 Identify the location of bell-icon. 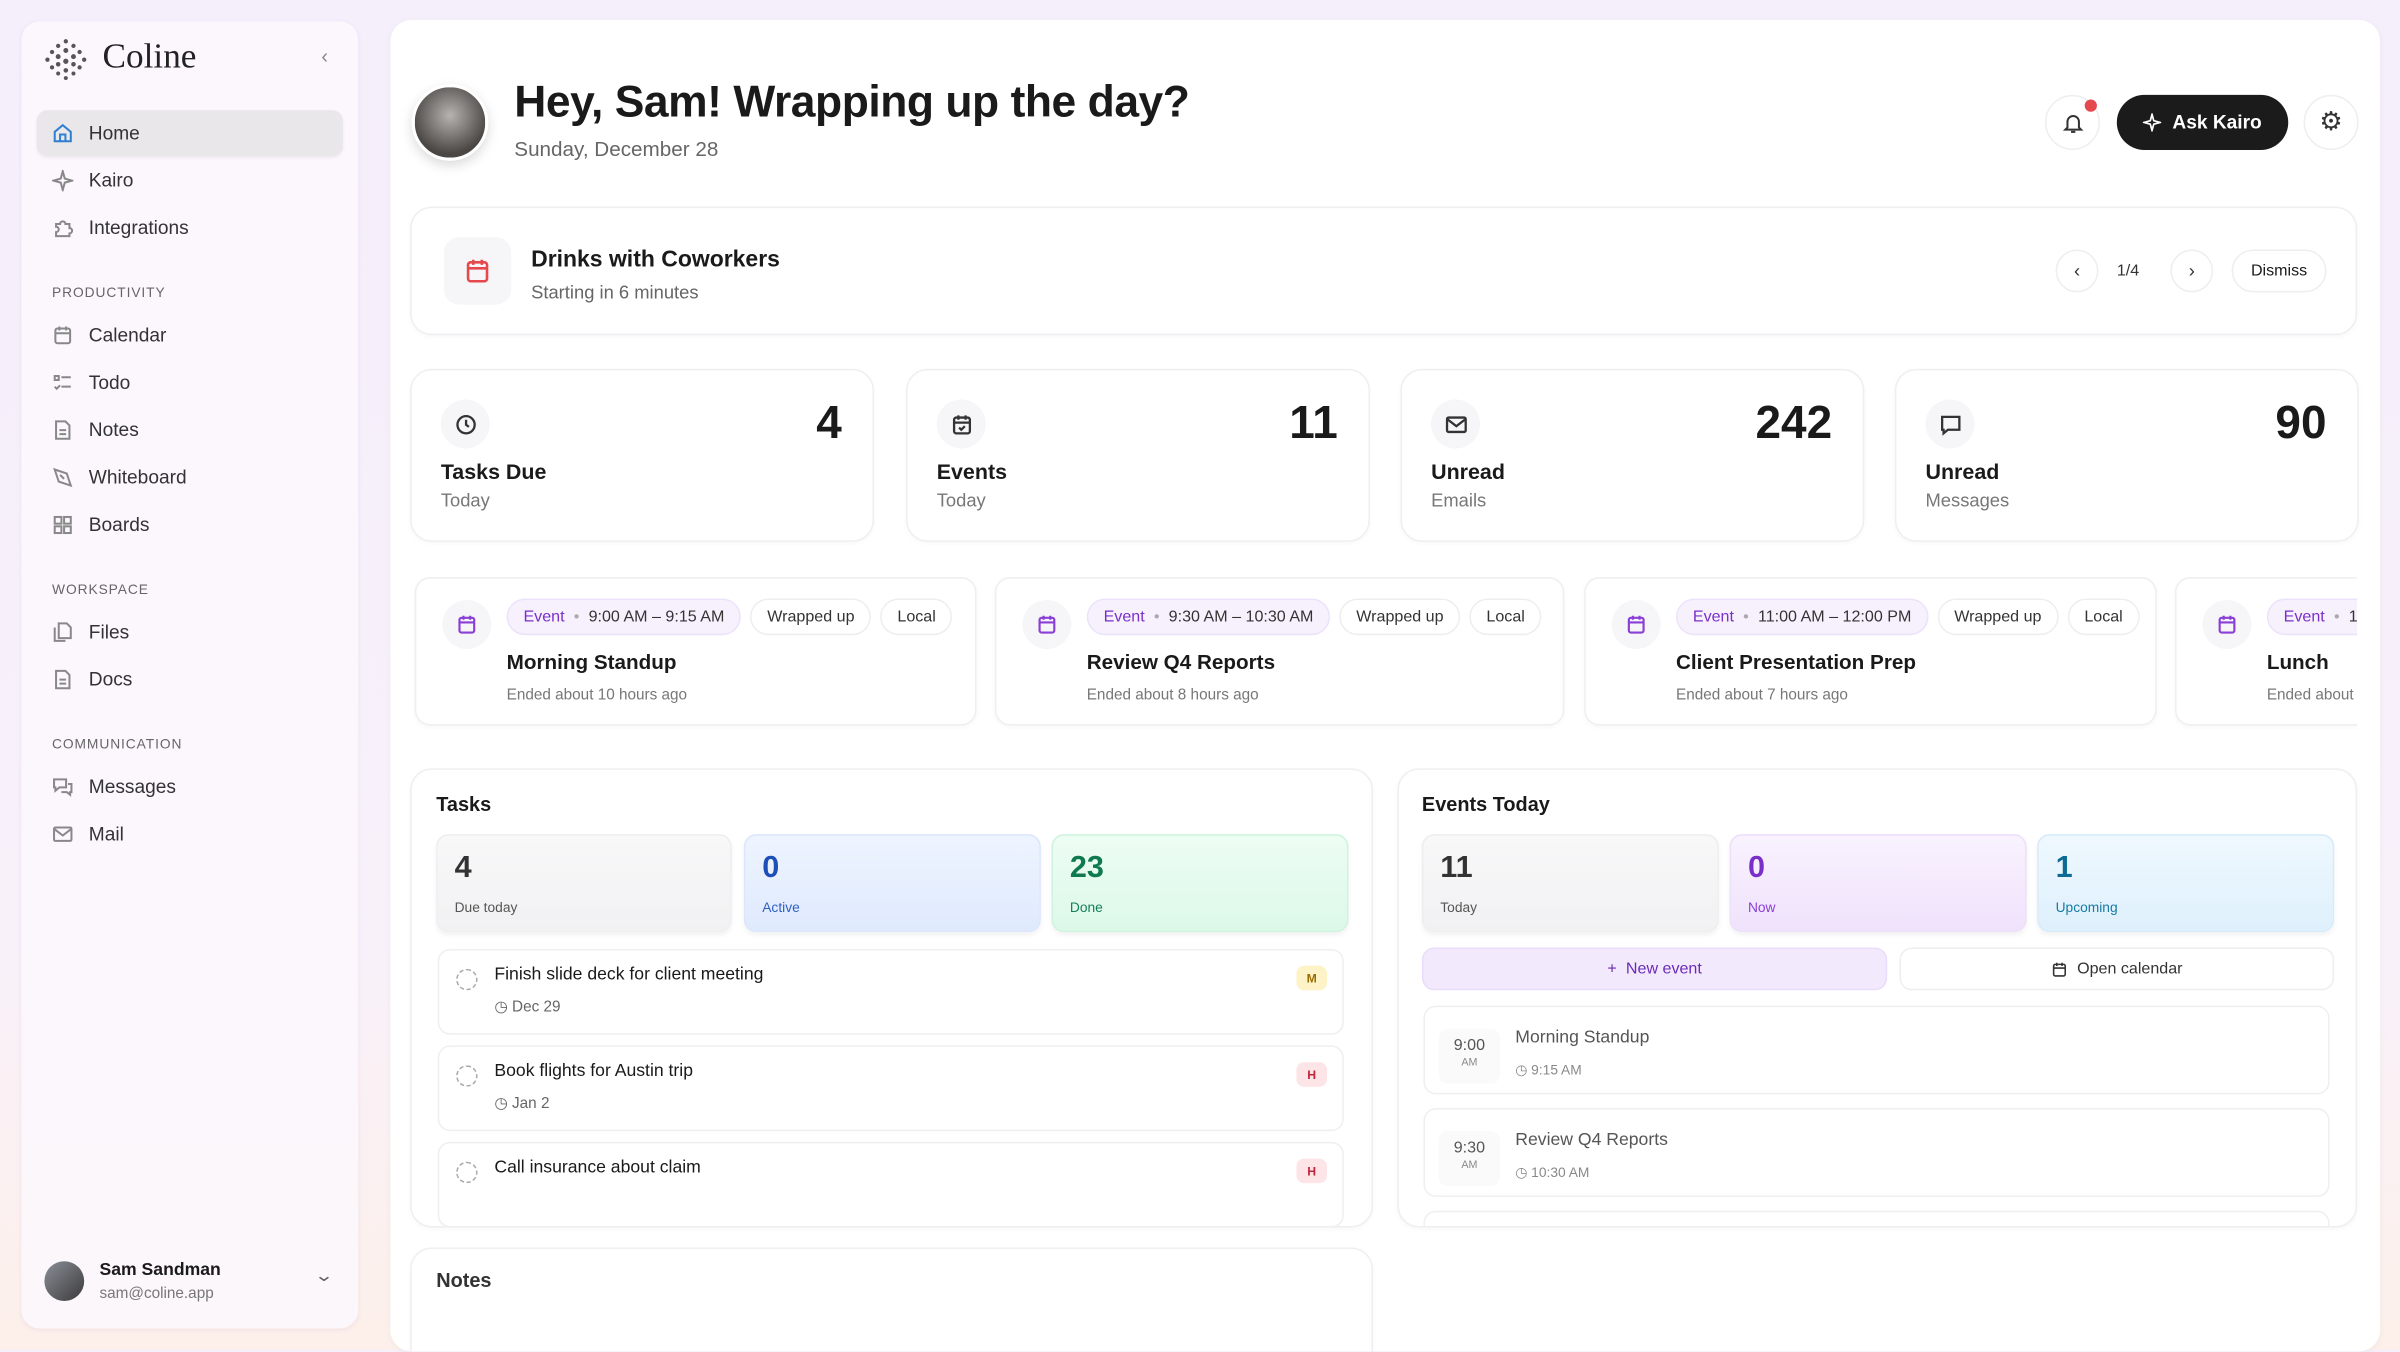
(2072, 123).